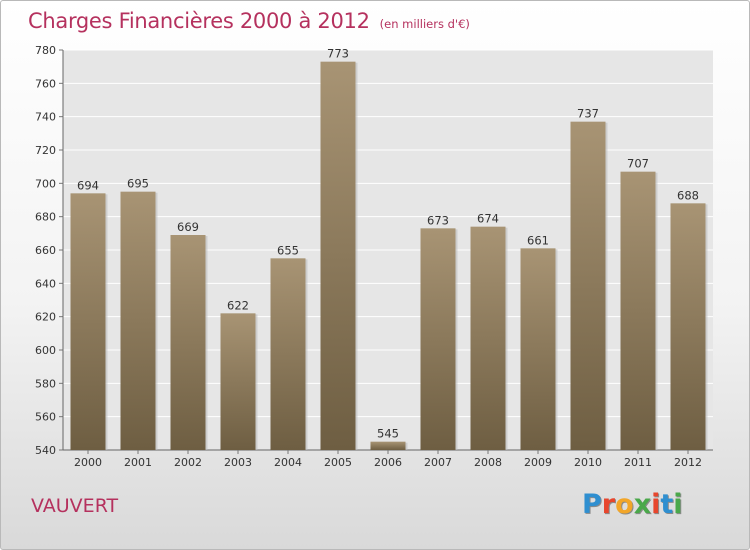 The image size is (750, 550). What do you see at coordinates (488, 462) in the screenshot?
I see `x-tick-label: 2008` at bounding box center [488, 462].